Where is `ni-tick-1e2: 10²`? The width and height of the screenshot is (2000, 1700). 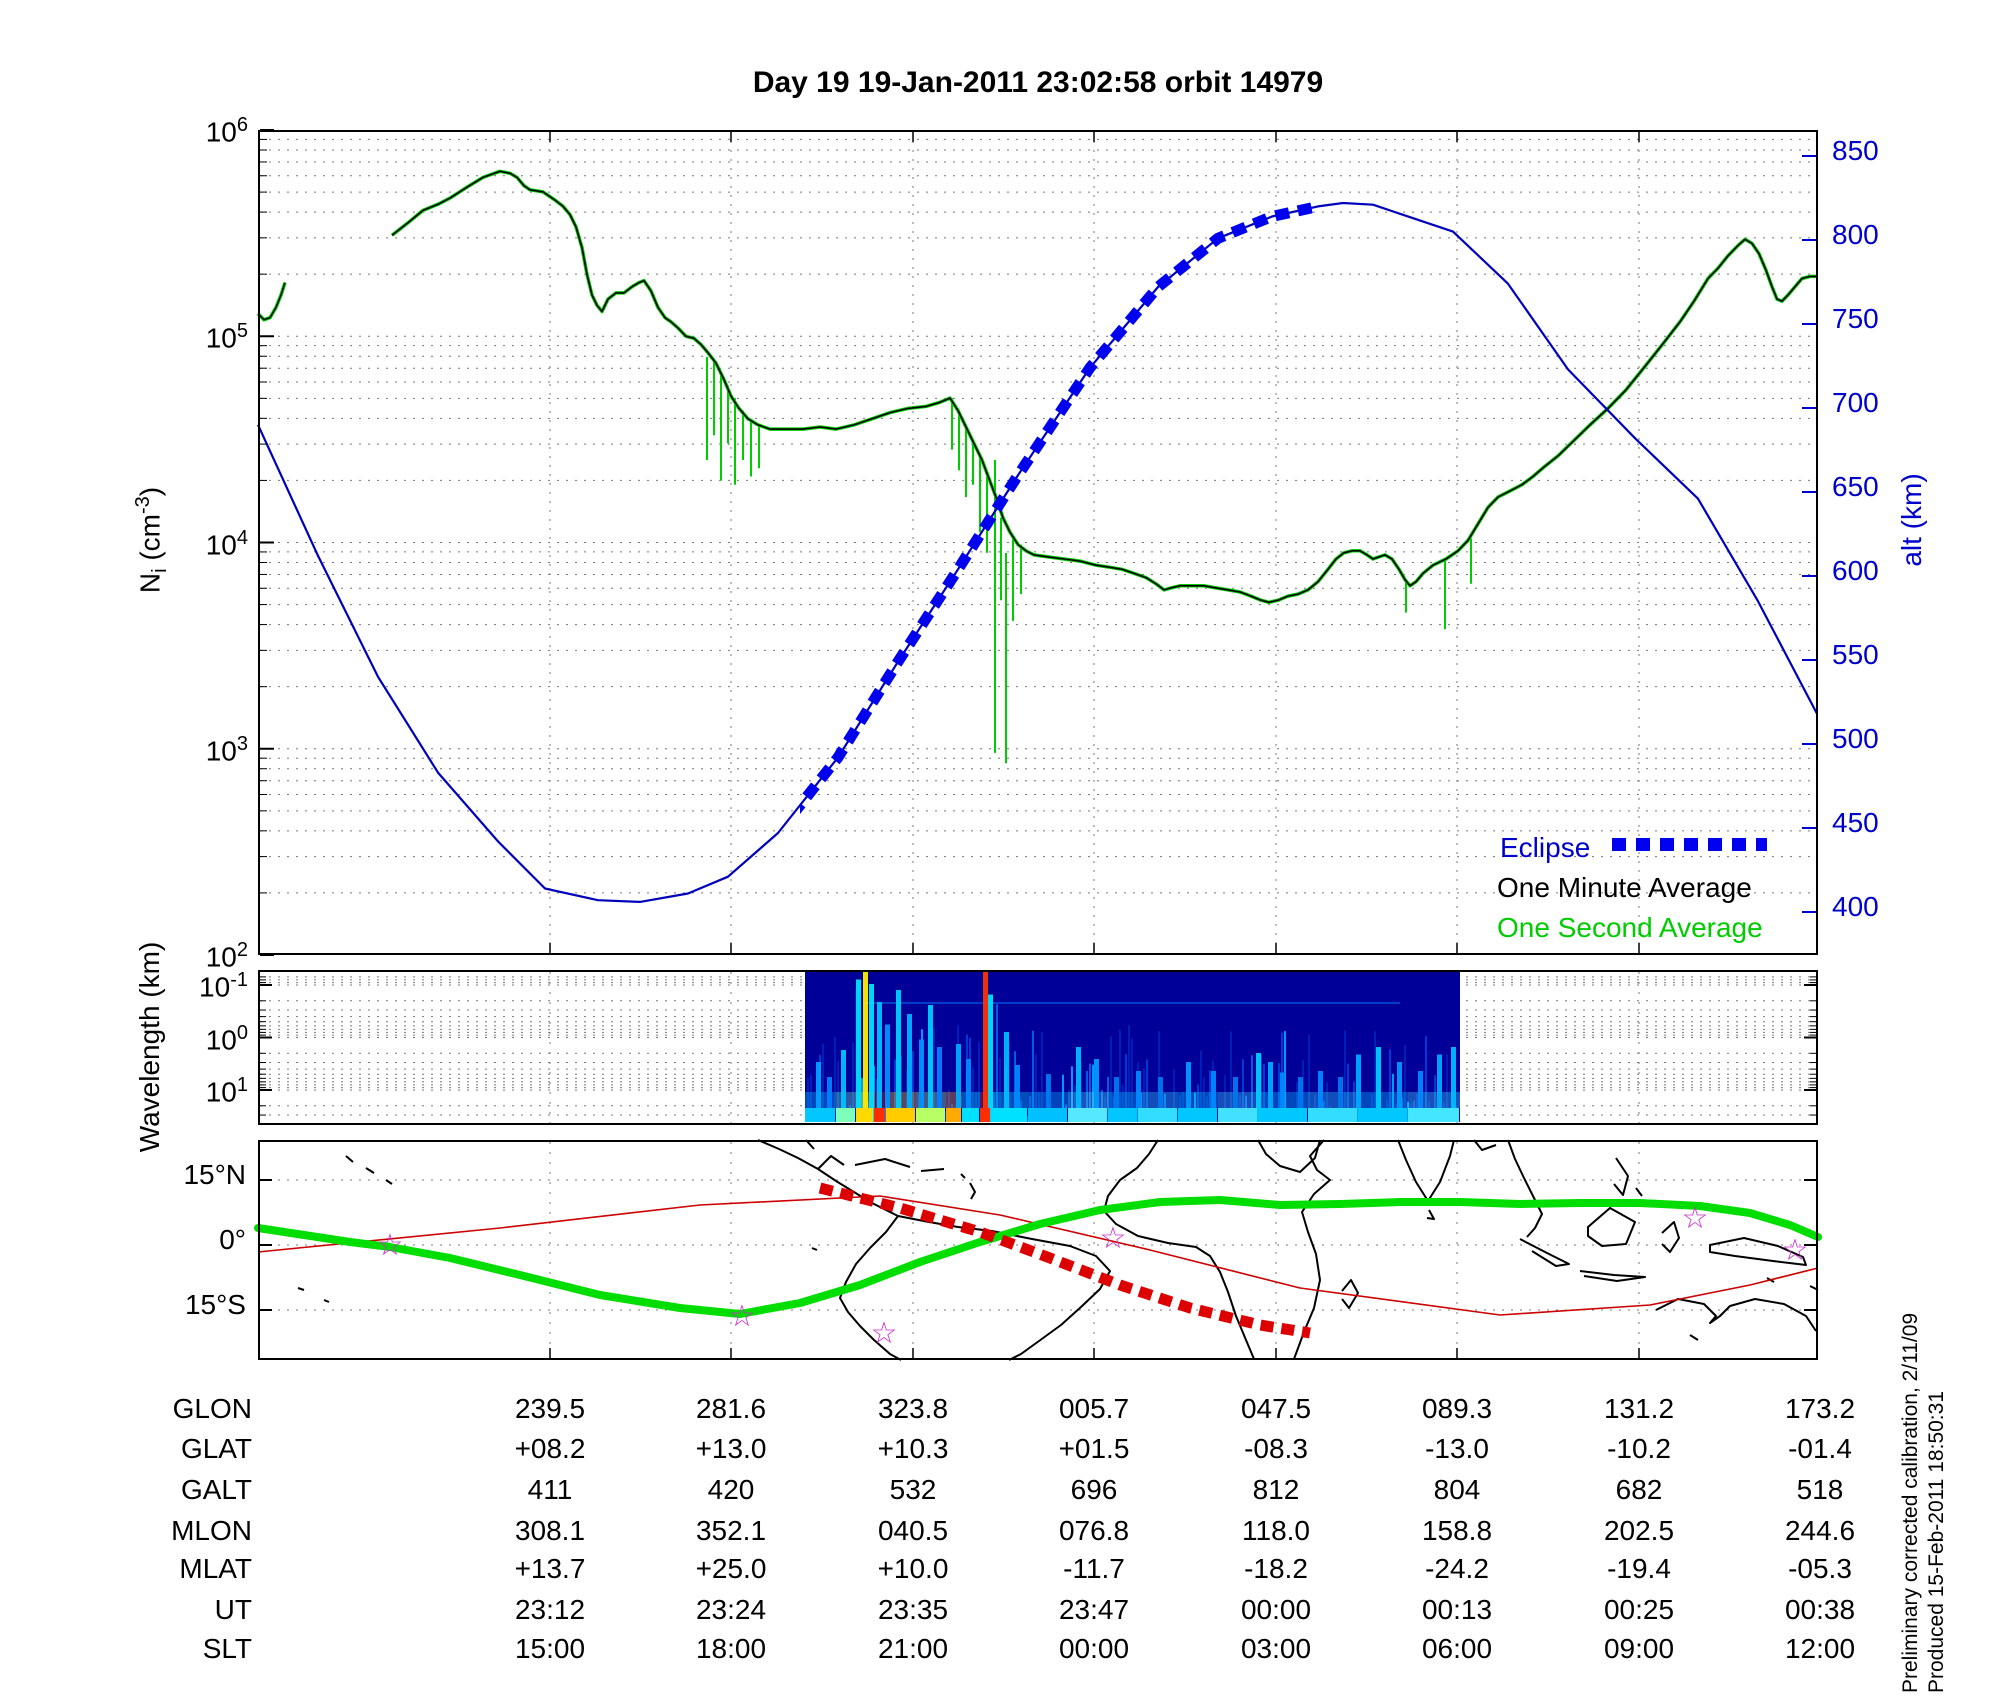 ni-tick-1e2: 10² is located at coordinates (226, 956).